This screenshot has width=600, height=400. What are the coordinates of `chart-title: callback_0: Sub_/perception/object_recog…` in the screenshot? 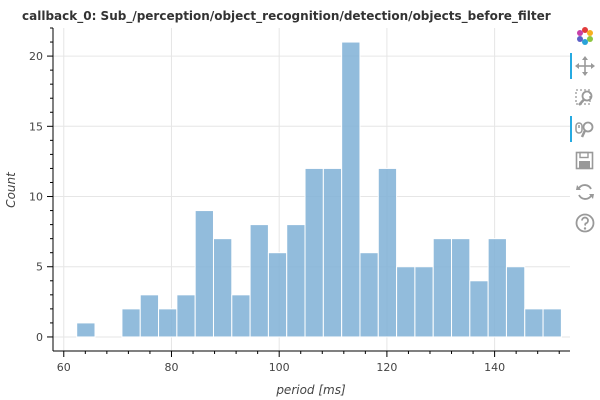 It's located at (286, 16).